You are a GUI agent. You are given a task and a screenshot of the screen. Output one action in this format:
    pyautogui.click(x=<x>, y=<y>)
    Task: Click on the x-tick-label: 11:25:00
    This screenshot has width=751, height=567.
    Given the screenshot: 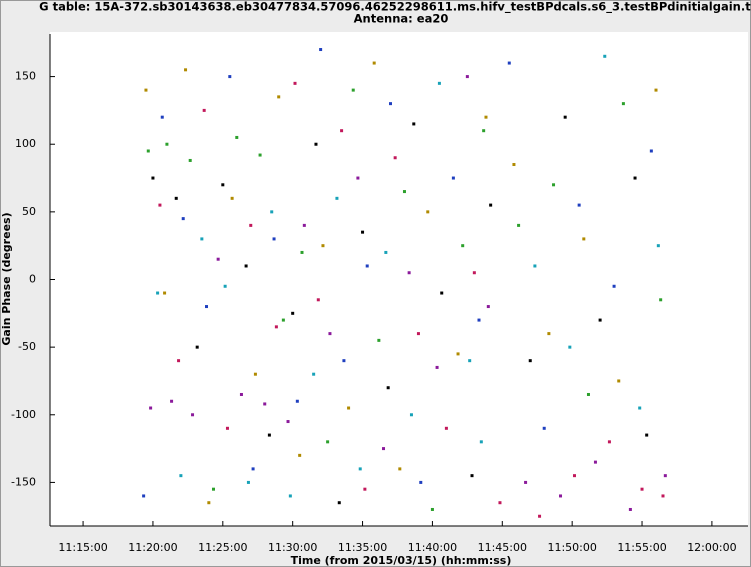 What is the action you would take?
    pyautogui.click(x=222, y=547)
    